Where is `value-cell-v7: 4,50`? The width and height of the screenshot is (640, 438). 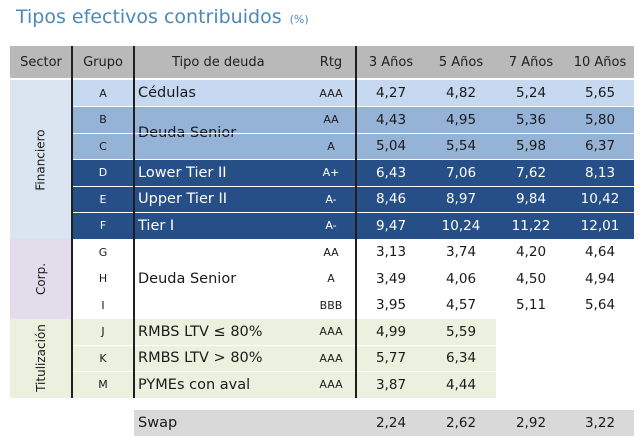 value-cell-v7: 4,50 is located at coordinates (531, 278).